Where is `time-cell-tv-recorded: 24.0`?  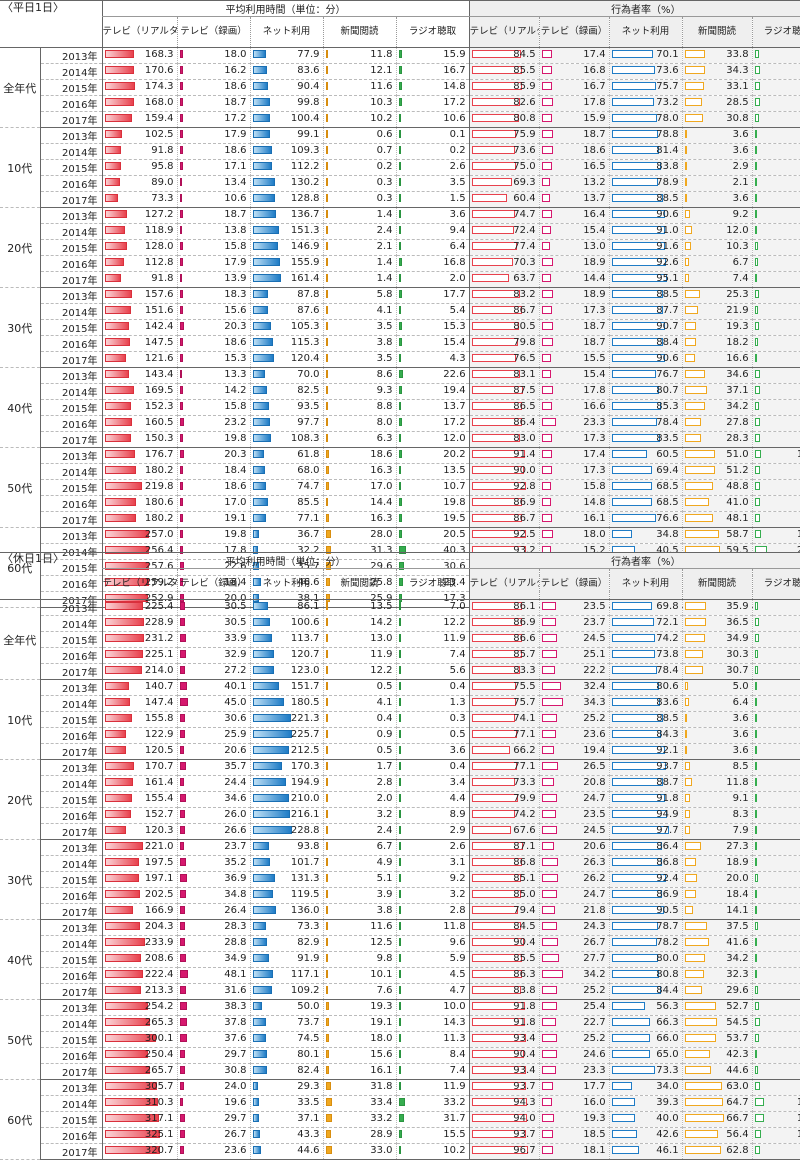 time-cell-tv-recorded: 24.0 is located at coordinates (213, 1087).